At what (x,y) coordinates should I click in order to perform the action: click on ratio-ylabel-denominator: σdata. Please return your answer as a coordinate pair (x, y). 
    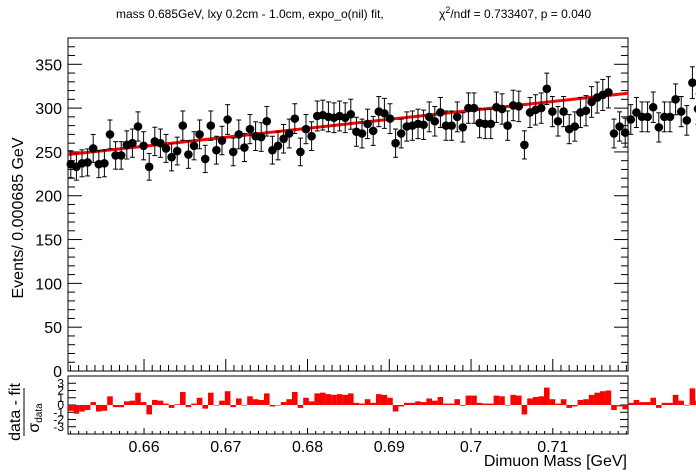
    Looking at the image, I should click on (35, 418).